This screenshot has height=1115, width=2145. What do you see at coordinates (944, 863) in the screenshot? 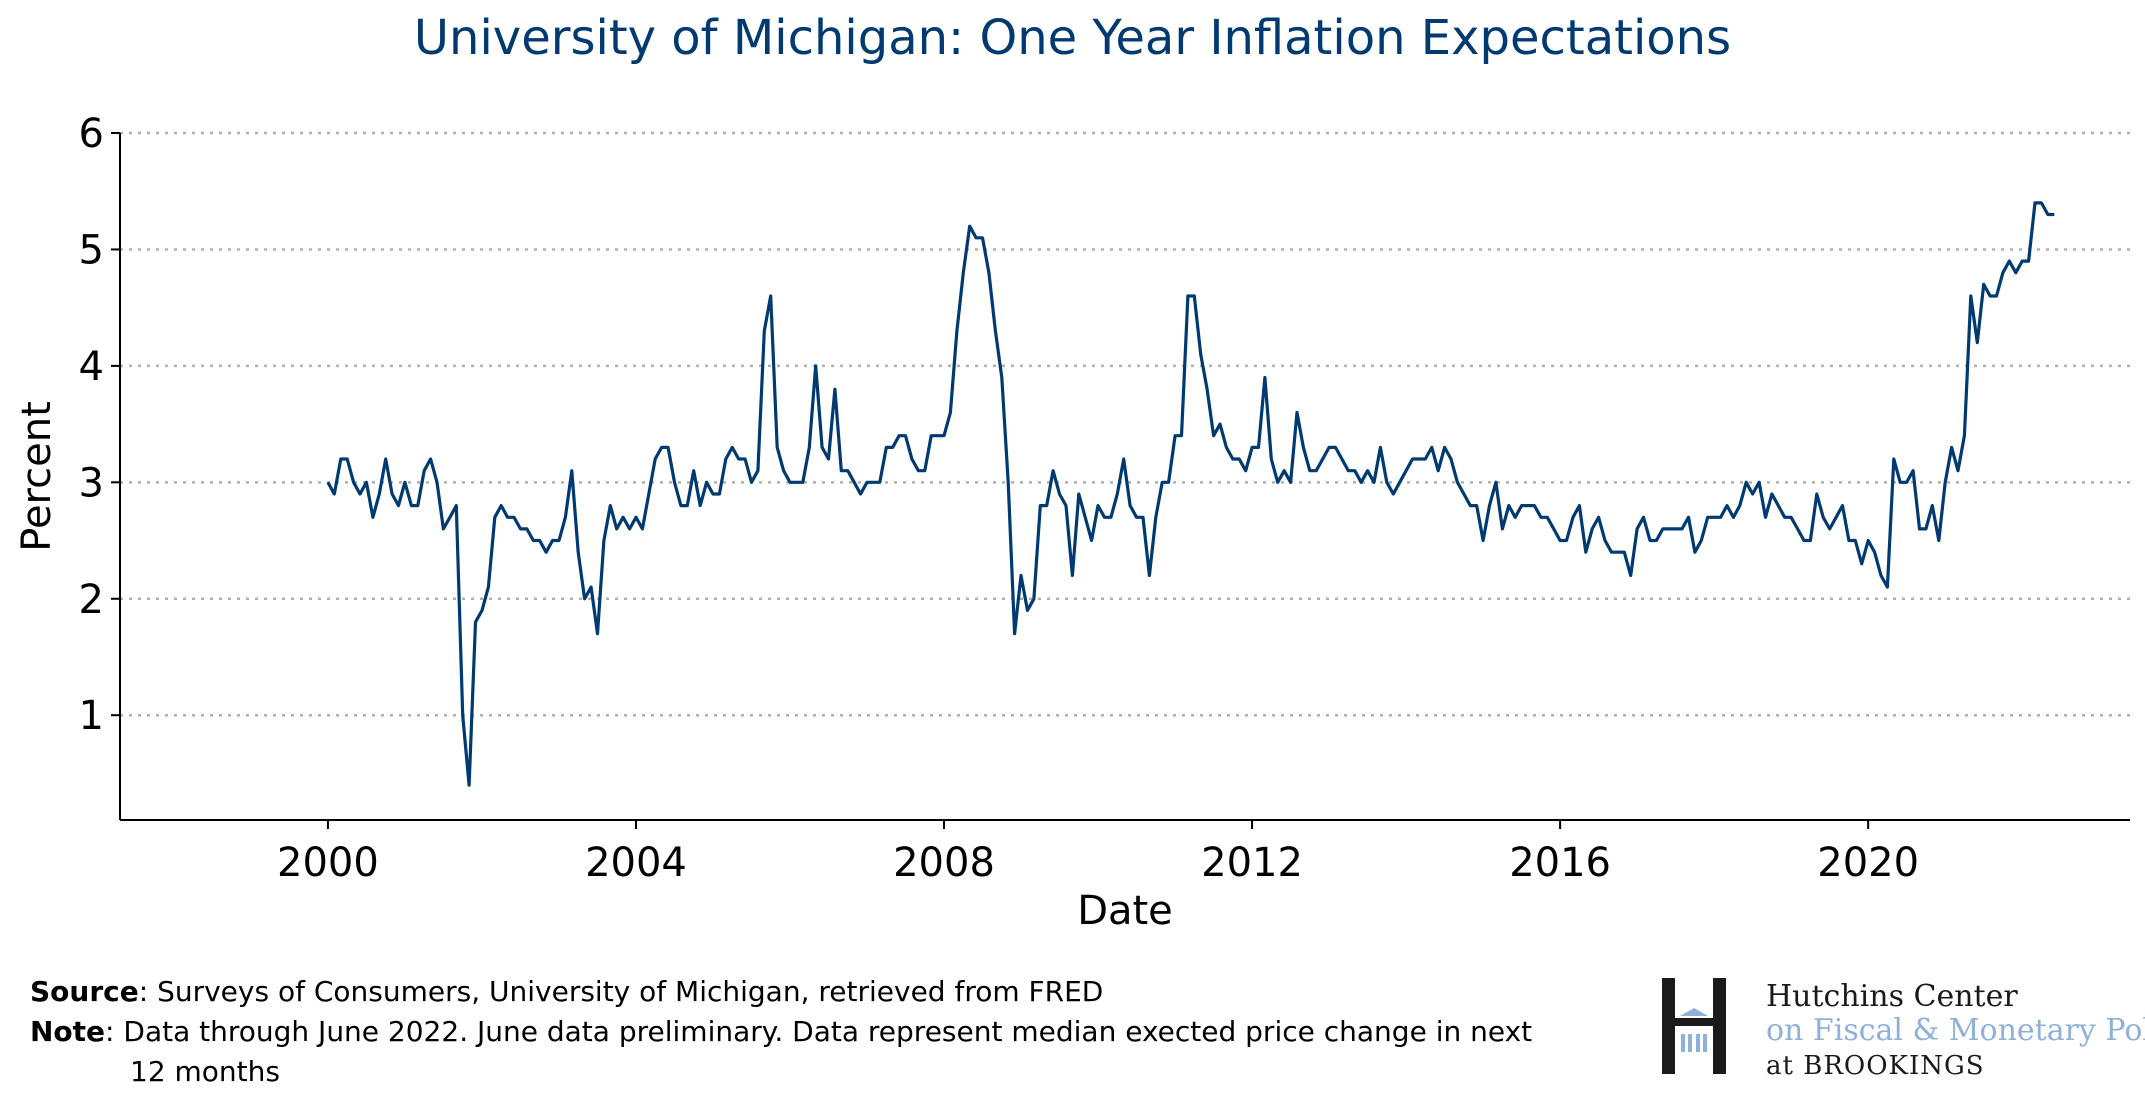
I see `x-tick-label-2008: 2008` at bounding box center [944, 863].